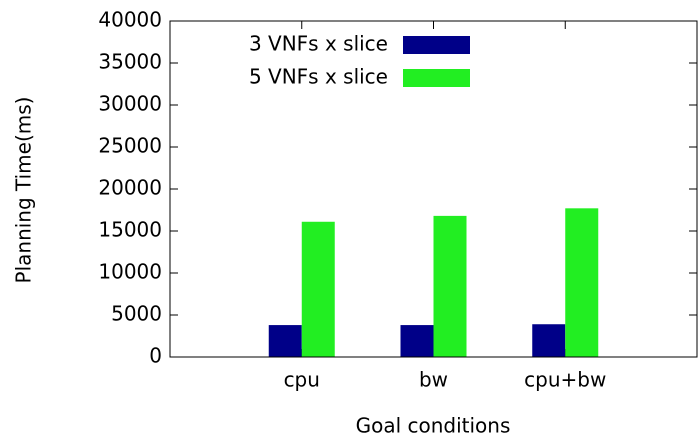 The width and height of the screenshot is (699, 442). I want to click on y-tick-label: 0, so click(155, 356).